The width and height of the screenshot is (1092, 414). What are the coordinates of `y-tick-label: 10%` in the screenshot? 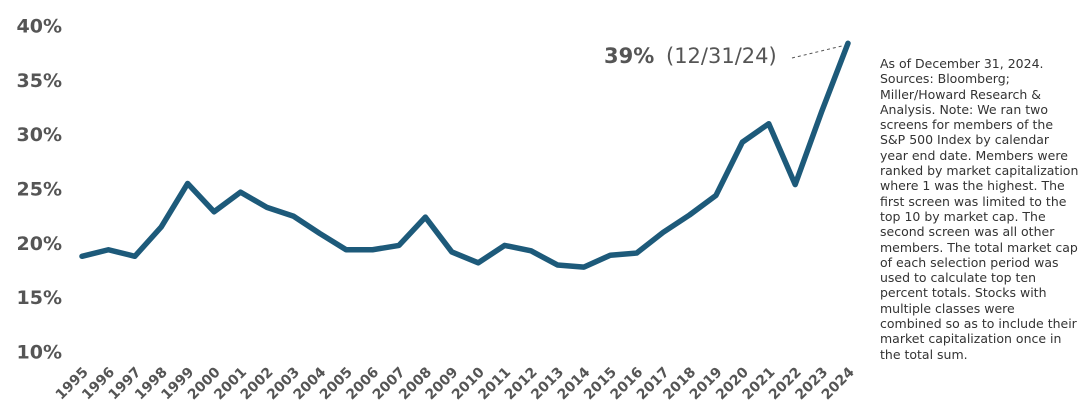 It's located at (39, 353).